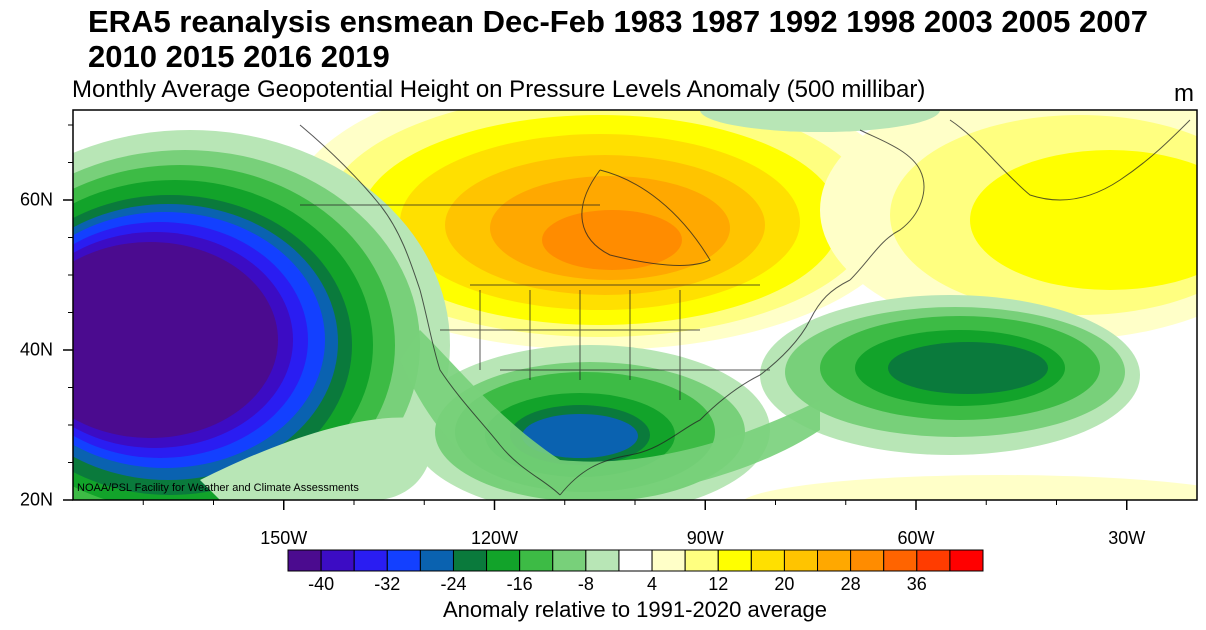 Image resolution: width=1206 pixels, height=630 pixels. Describe the element at coordinates (784, 584) in the screenshot. I see `colorbar-tick-label: 20` at that location.